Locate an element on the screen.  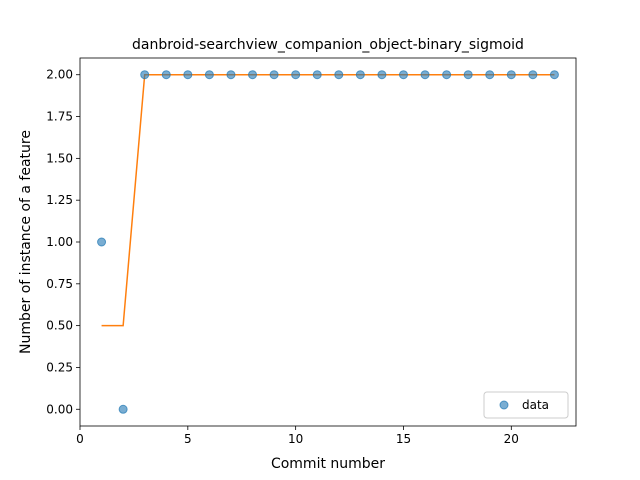
x-tick-label: 5 is located at coordinates (188, 439).